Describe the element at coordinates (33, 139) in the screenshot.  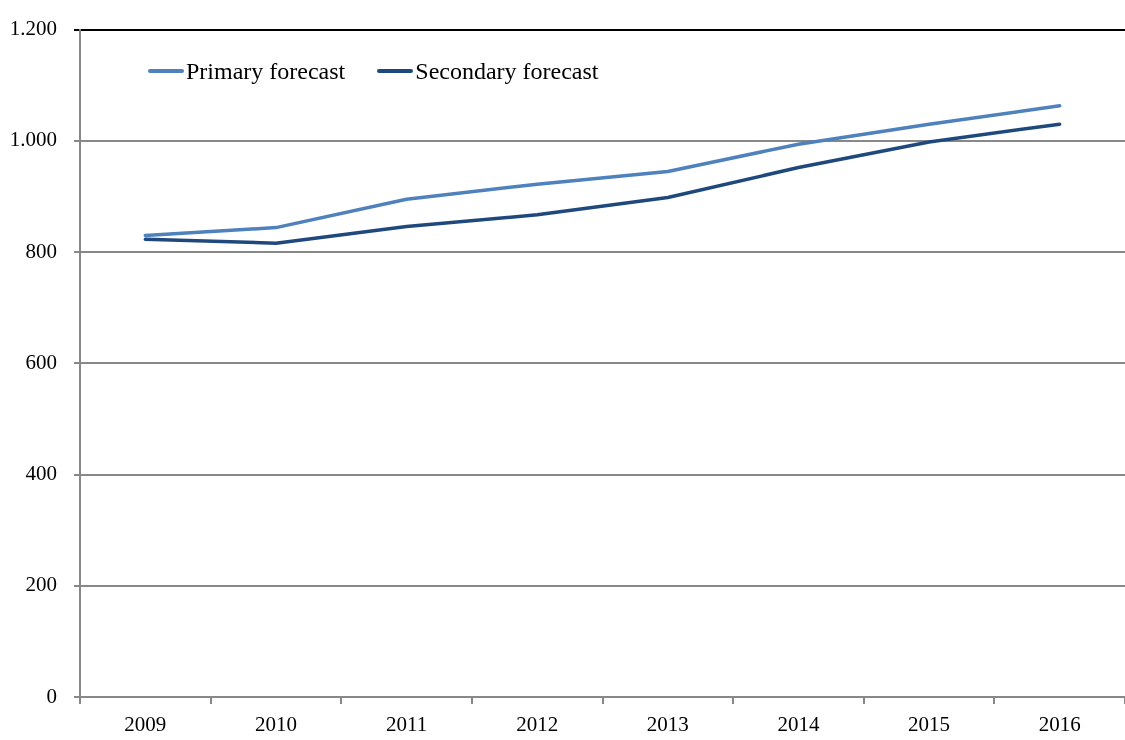
I see `y-tick-label: 1.000` at that location.